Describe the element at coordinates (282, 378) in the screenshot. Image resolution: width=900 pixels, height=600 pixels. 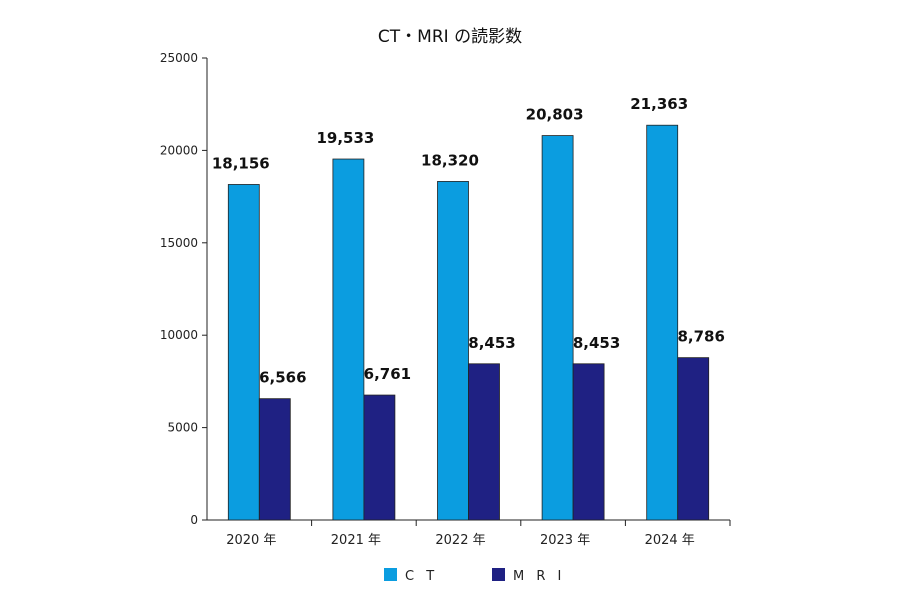
I see `data-label-mri: 6,566` at that location.